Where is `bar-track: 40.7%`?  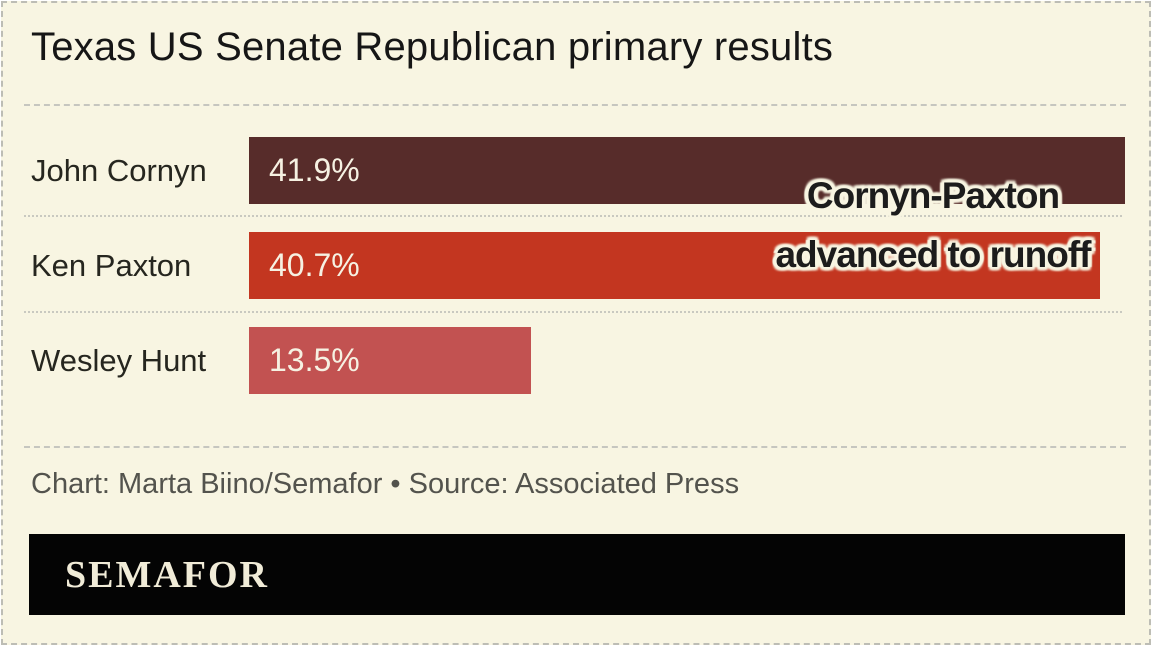
bar-track: 40.7% is located at coordinates (687, 265).